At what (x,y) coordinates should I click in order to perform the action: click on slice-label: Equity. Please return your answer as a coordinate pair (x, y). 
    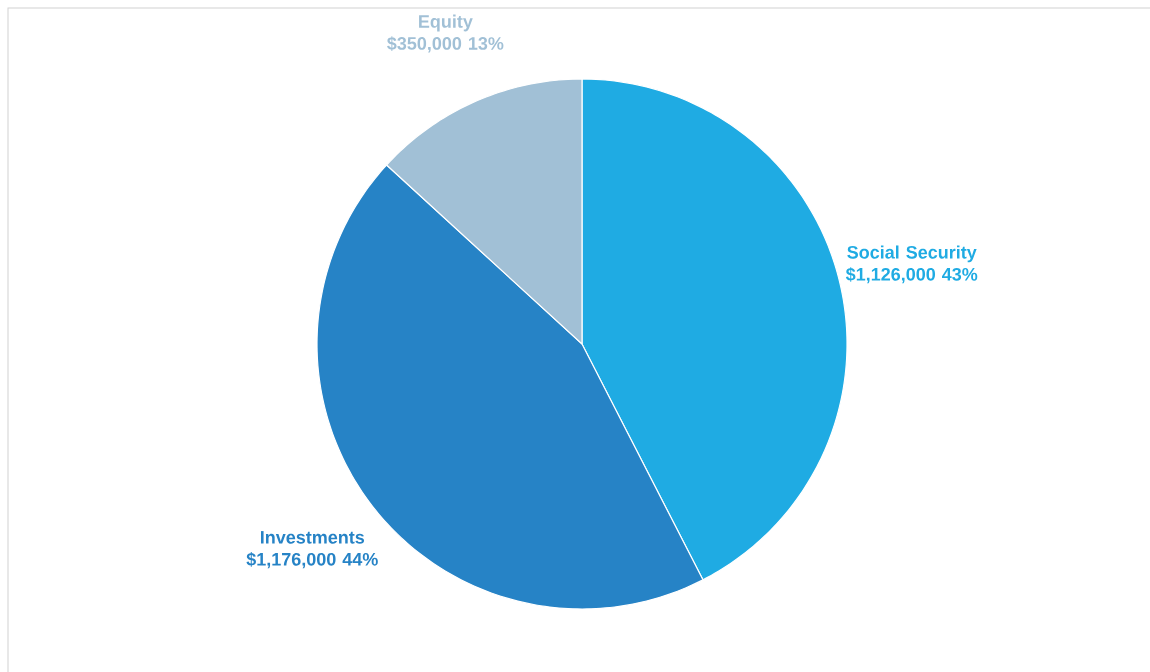
    Looking at the image, I should click on (446, 23).